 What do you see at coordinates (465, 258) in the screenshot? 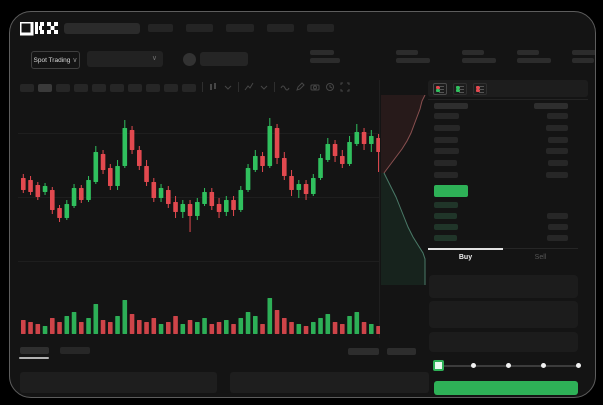
I see `tab-buy: Buy` at bounding box center [465, 258].